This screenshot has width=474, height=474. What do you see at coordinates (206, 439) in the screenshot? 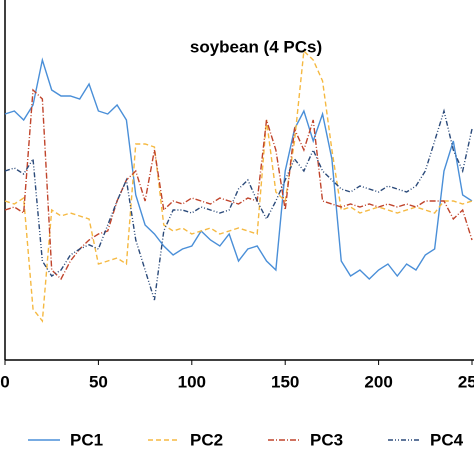
I see `legend-label: PC2` at bounding box center [206, 439].